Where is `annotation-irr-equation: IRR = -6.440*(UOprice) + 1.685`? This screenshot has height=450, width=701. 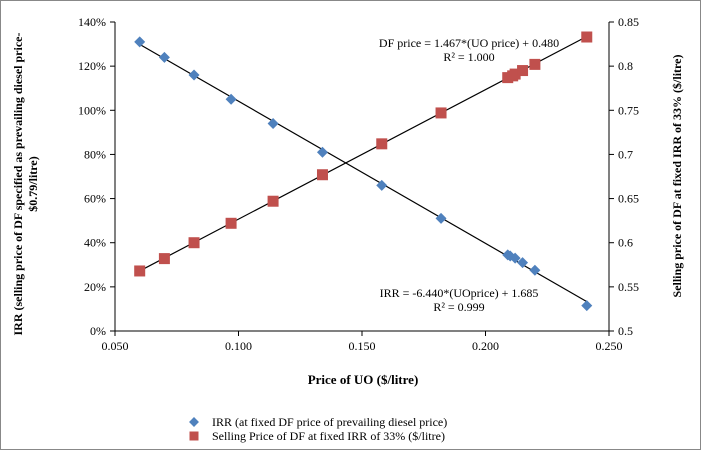
annotation-irr-equation: IRR = -6.440*(UOprice) + 1.685 is located at coordinates (459, 293).